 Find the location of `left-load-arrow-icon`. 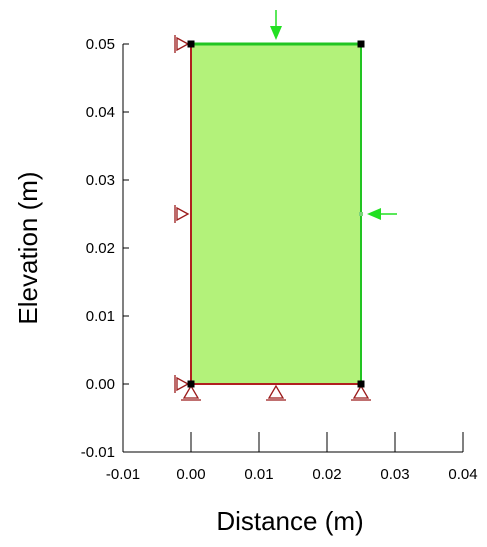

left-load-arrow-icon is located at coordinates (378, 214).